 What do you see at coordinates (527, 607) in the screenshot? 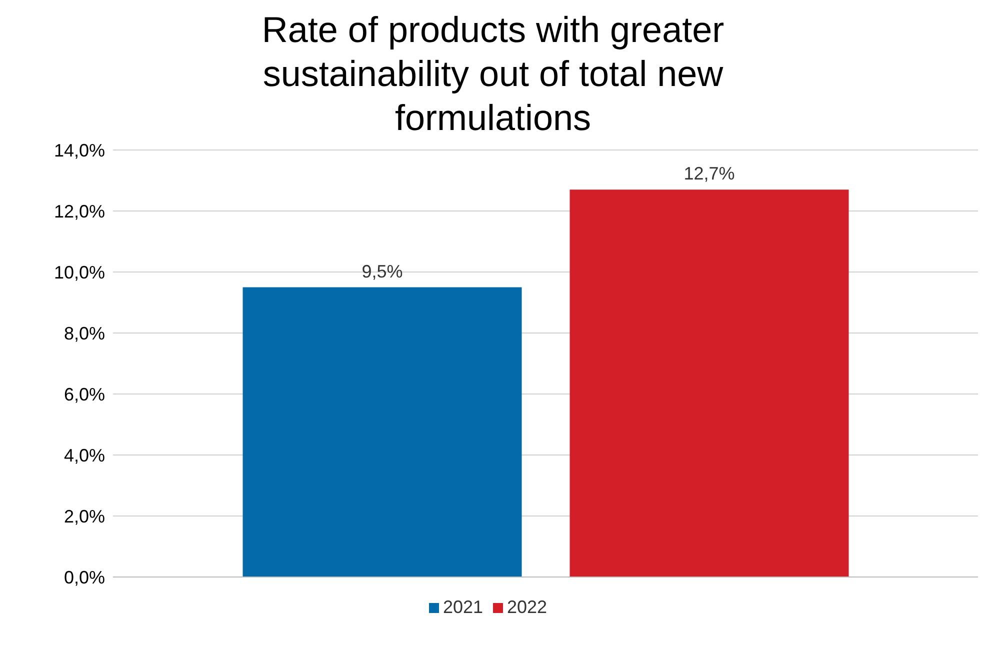
I see `legend-label: 2022` at bounding box center [527, 607].